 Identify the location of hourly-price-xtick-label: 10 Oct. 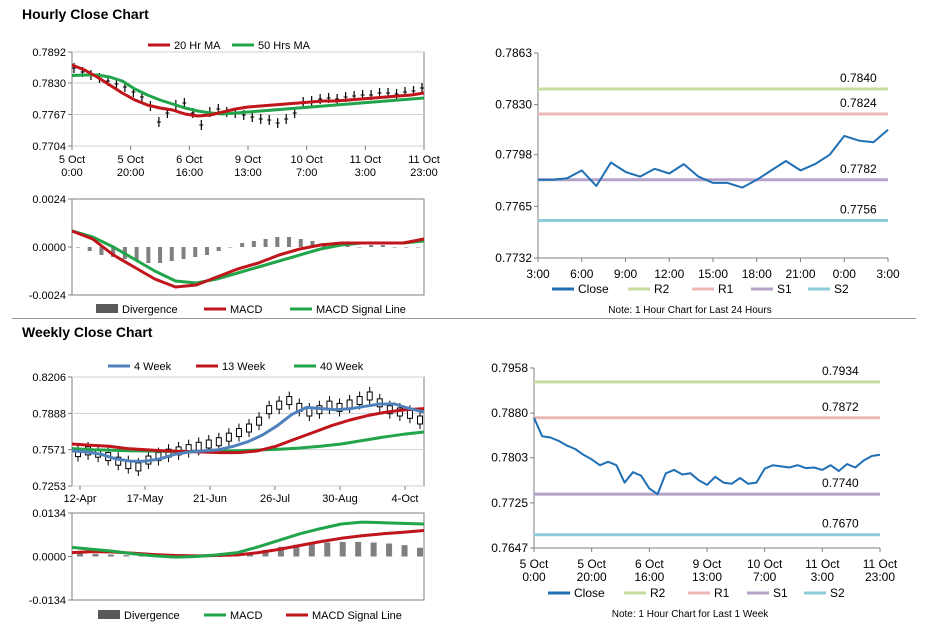
(306, 160).